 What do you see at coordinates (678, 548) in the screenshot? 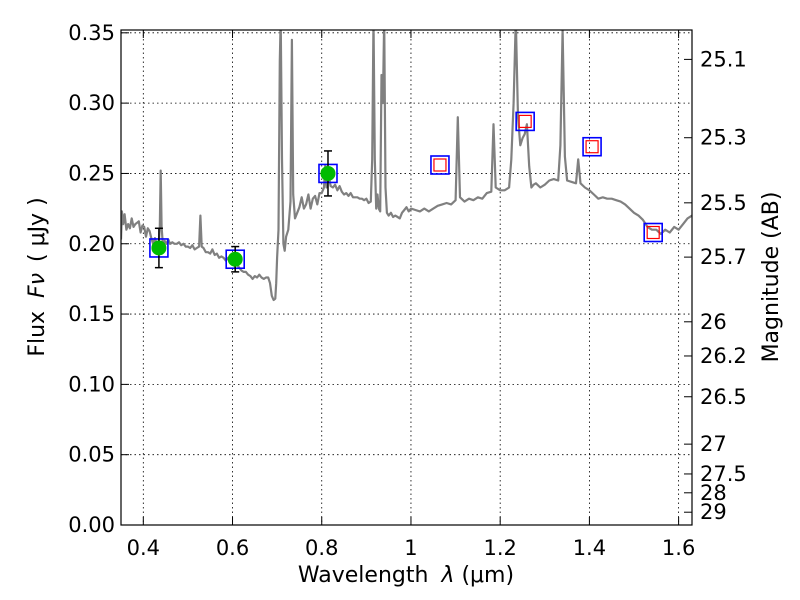
I see `x-tick-label: 1.6` at bounding box center [678, 548].